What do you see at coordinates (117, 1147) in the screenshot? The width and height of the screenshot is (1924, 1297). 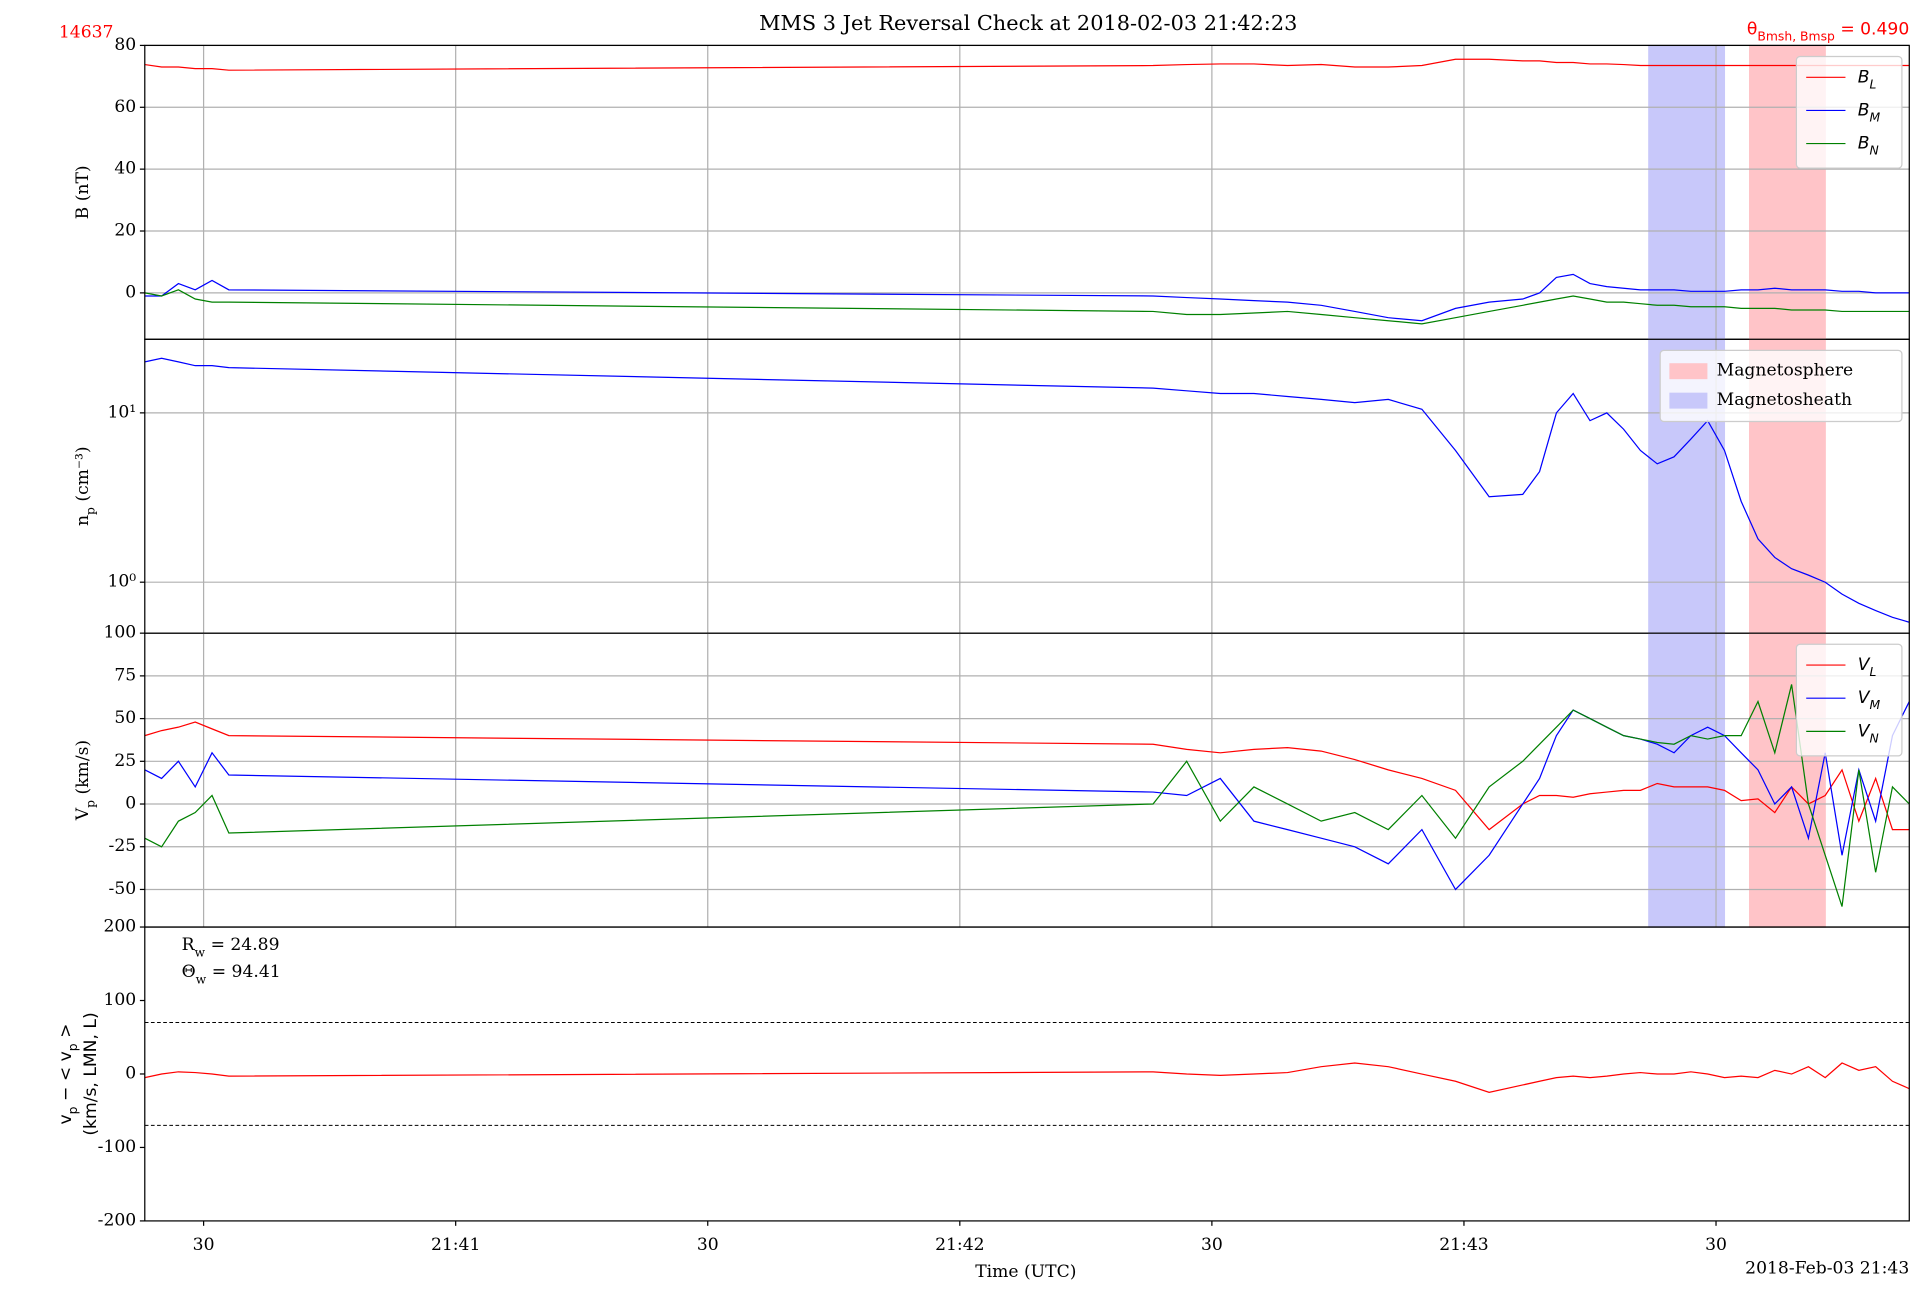 I see `y-tick-label: -100` at bounding box center [117, 1147].